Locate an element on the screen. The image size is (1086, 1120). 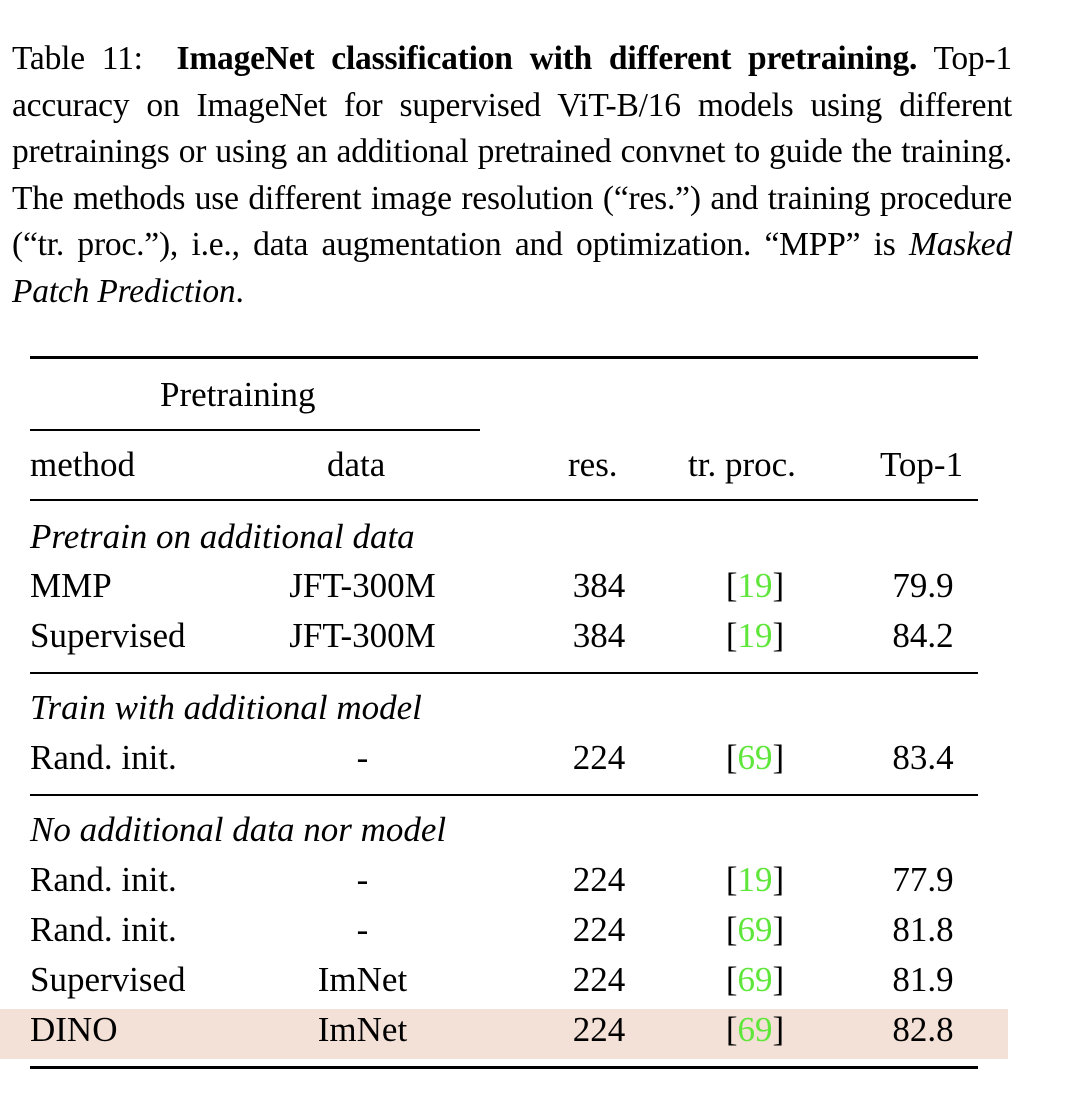
cell-top1: 77.9 is located at coordinates (923, 879).